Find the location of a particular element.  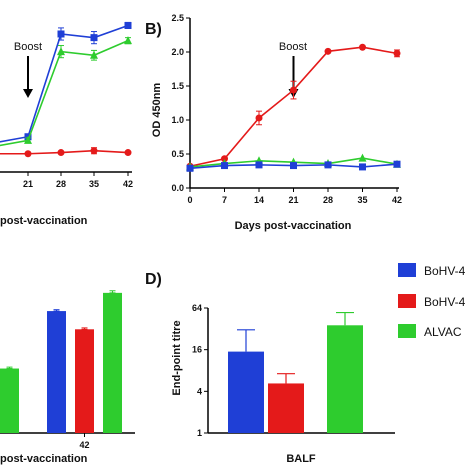

panel-c-x-tick-label: 42 is located at coordinates (84, 445).